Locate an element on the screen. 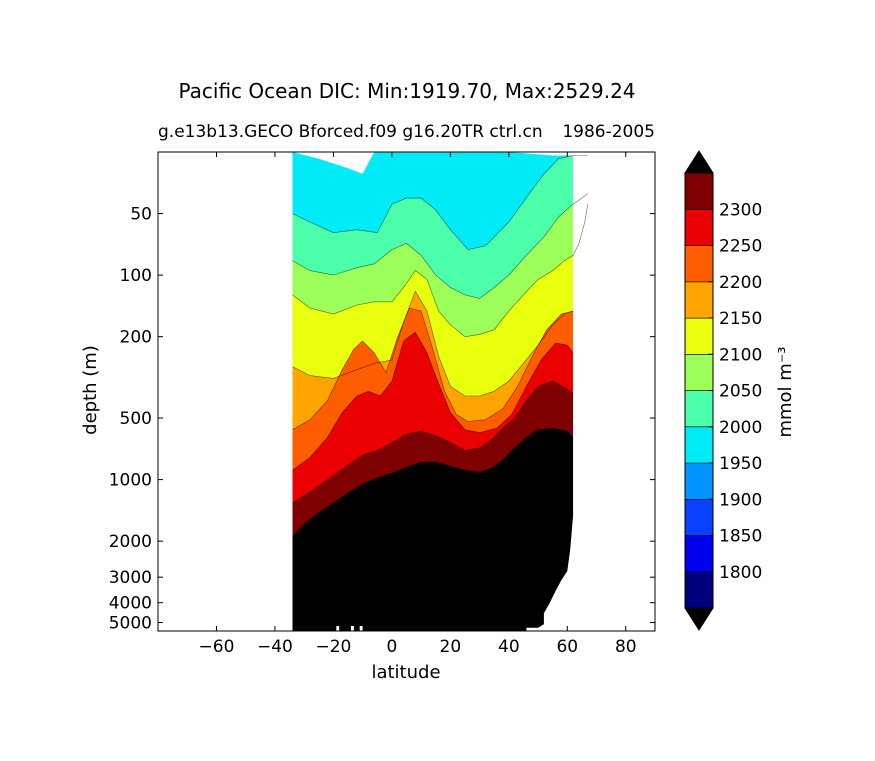  y-tick-label: 1000 is located at coordinates (130, 481).